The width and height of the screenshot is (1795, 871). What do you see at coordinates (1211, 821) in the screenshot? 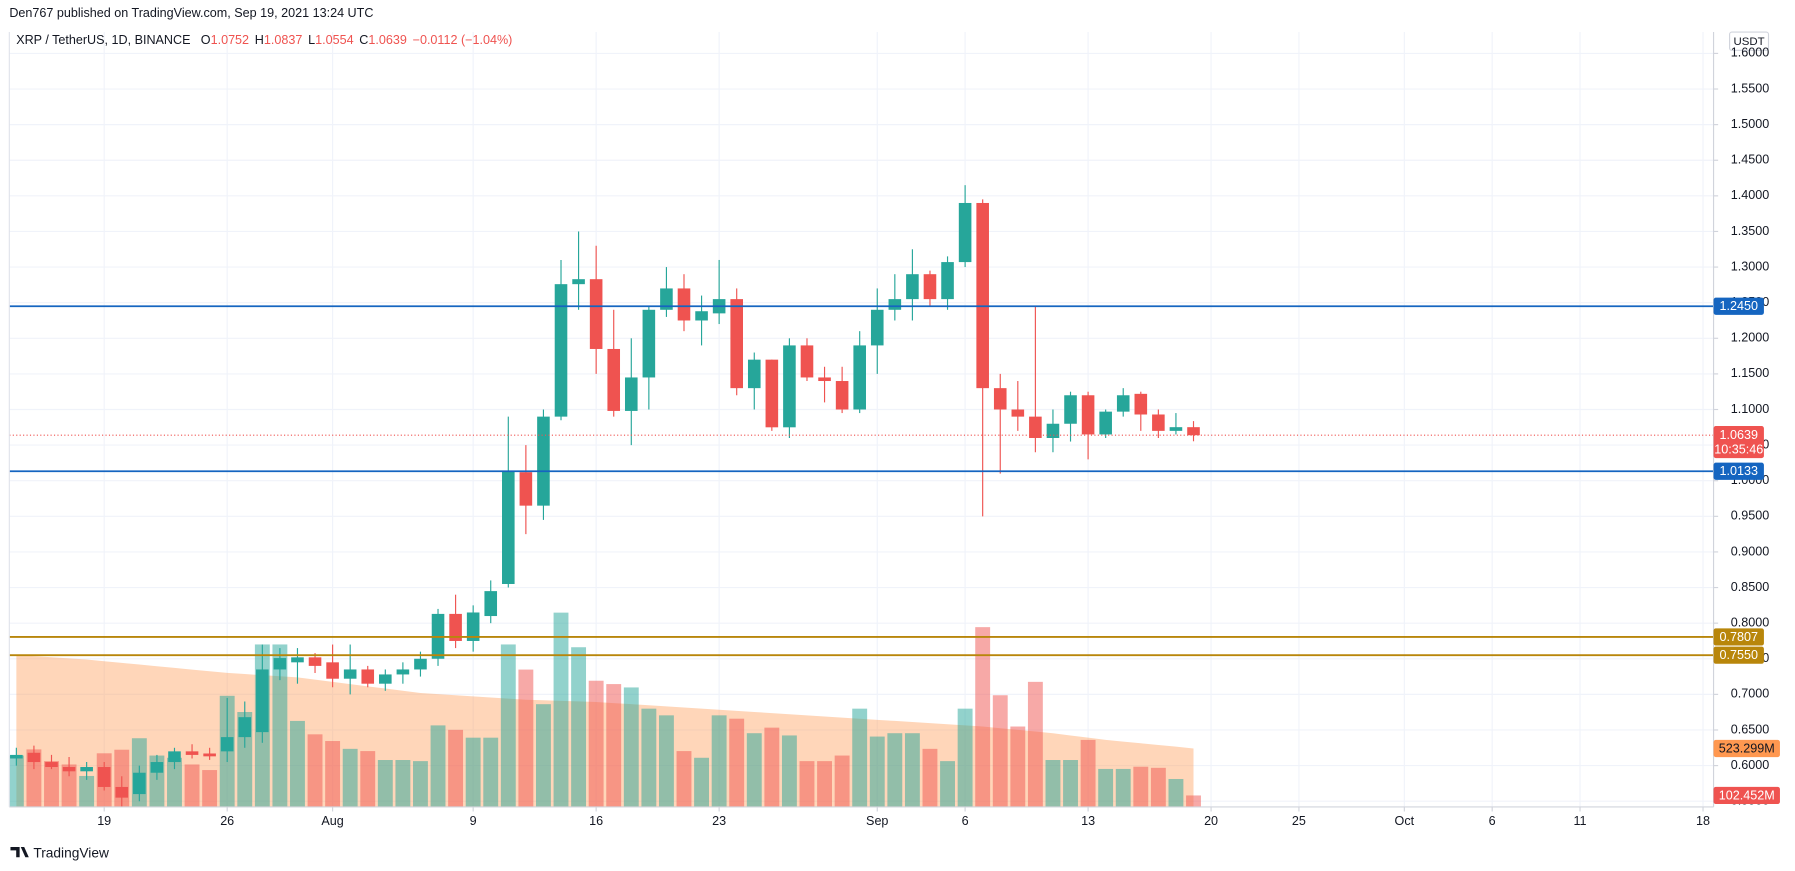
I see `x-tick-label: 20` at bounding box center [1211, 821].